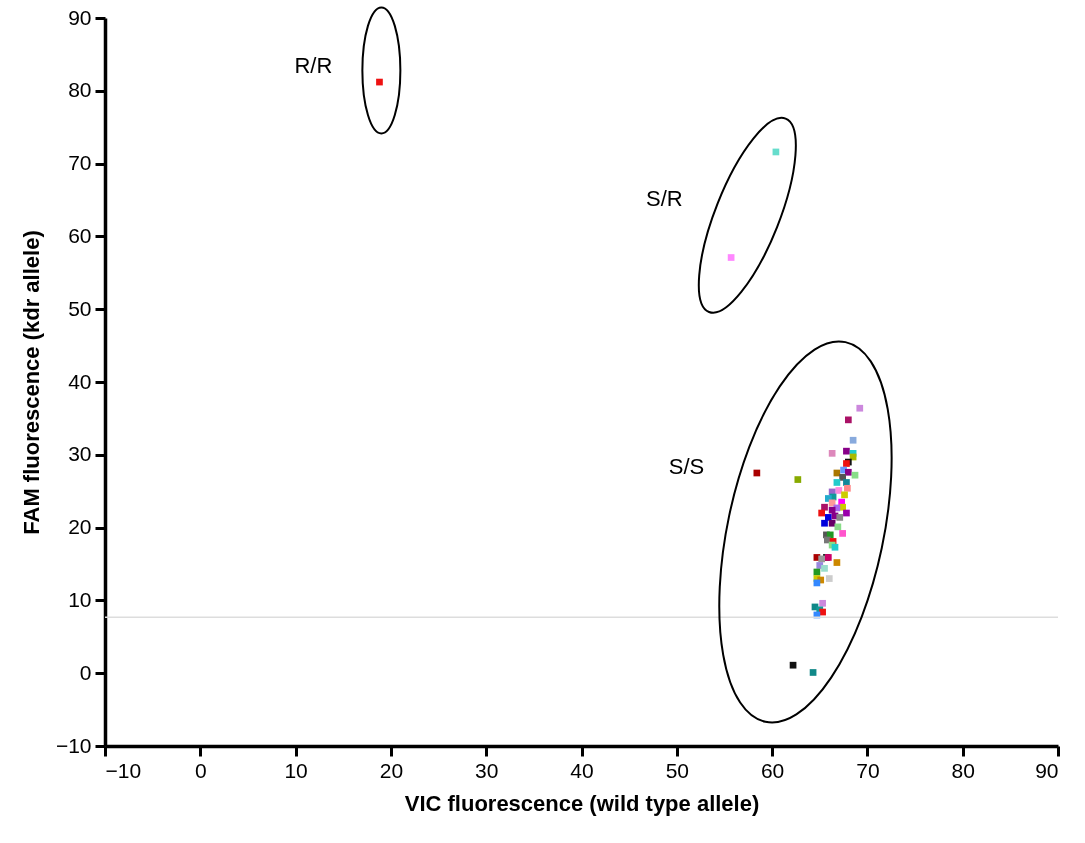 The width and height of the screenshot is (1085, 843). Describe the element at coordinates (80, 527) in the screenshot. I see `y-tick-label: 20` at that location.